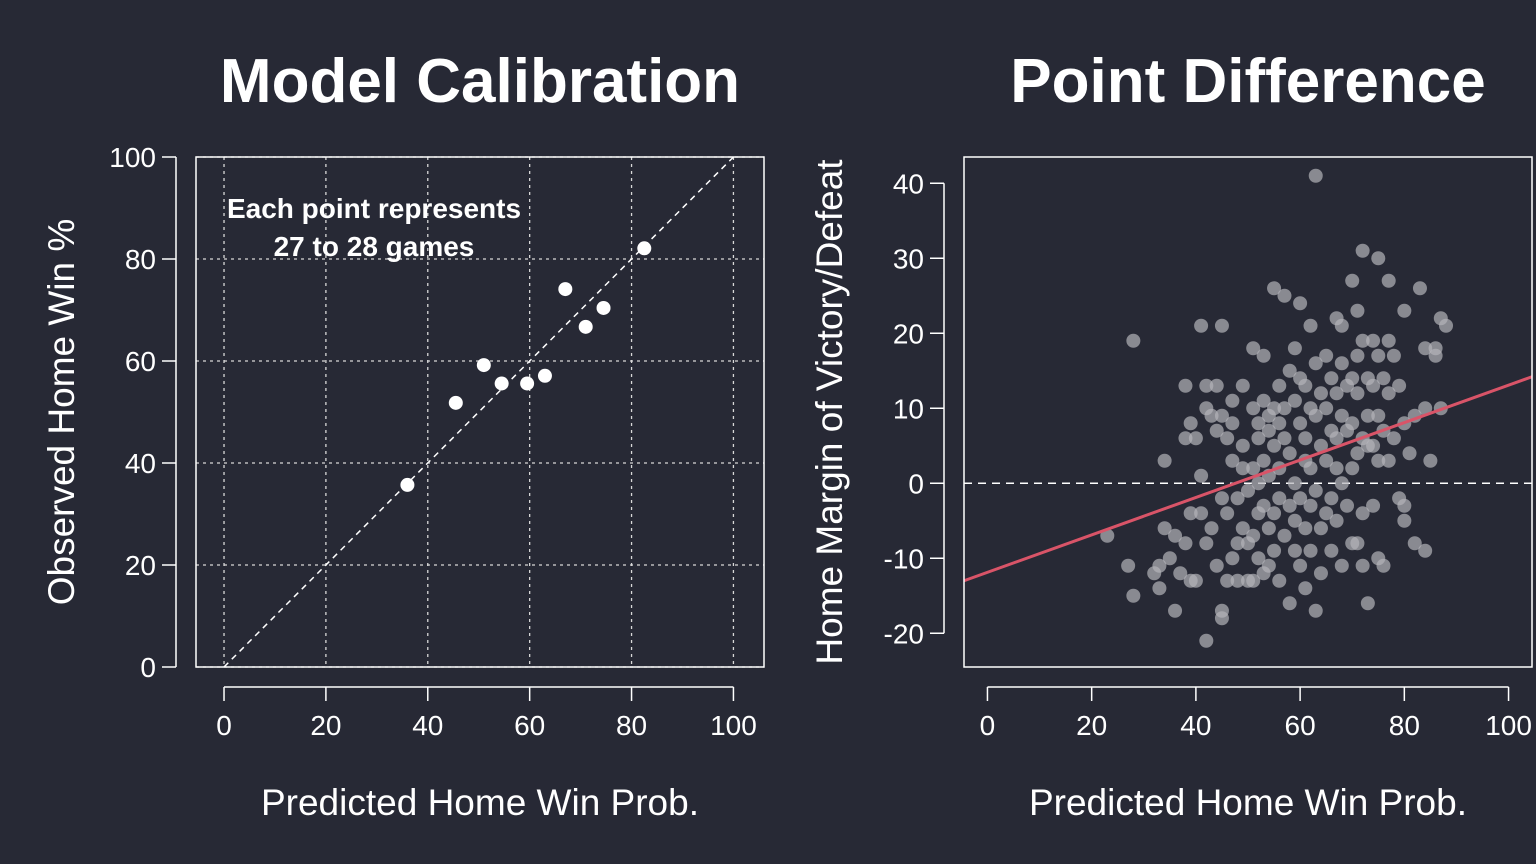 The width and height of the screenshot is (1536, 864). Describe the element at coordinates (733, 725) in the screenshot. I see `calibration-x-tick-label: 100` at that location.